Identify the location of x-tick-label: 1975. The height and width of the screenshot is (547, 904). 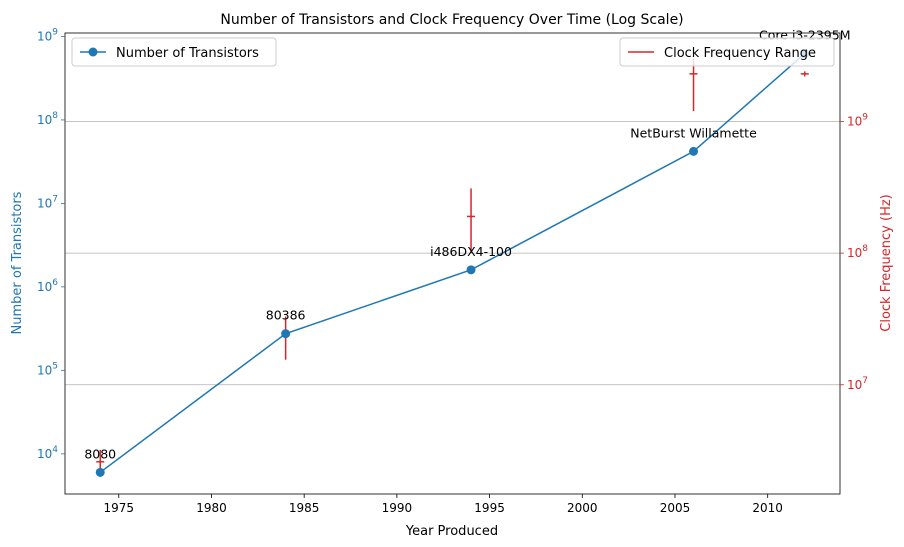
(118, 508).